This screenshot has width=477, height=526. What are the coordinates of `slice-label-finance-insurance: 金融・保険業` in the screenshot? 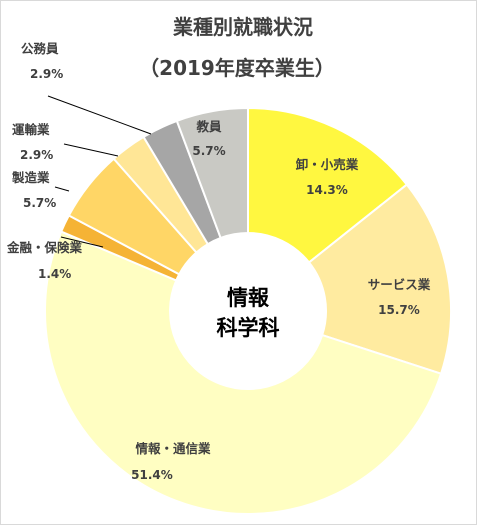 It's located at (44, 247).